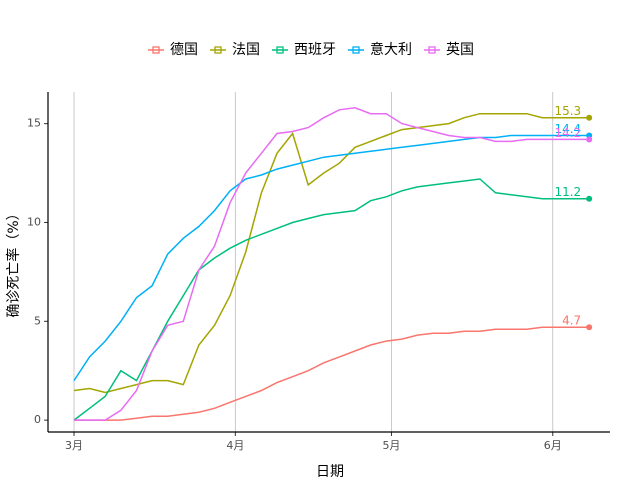 The height and width of the screenshot is (484, 640). Describe the element at coordinates (184, 50) in the screenshot. I see `legend-label: 德国` at that location.